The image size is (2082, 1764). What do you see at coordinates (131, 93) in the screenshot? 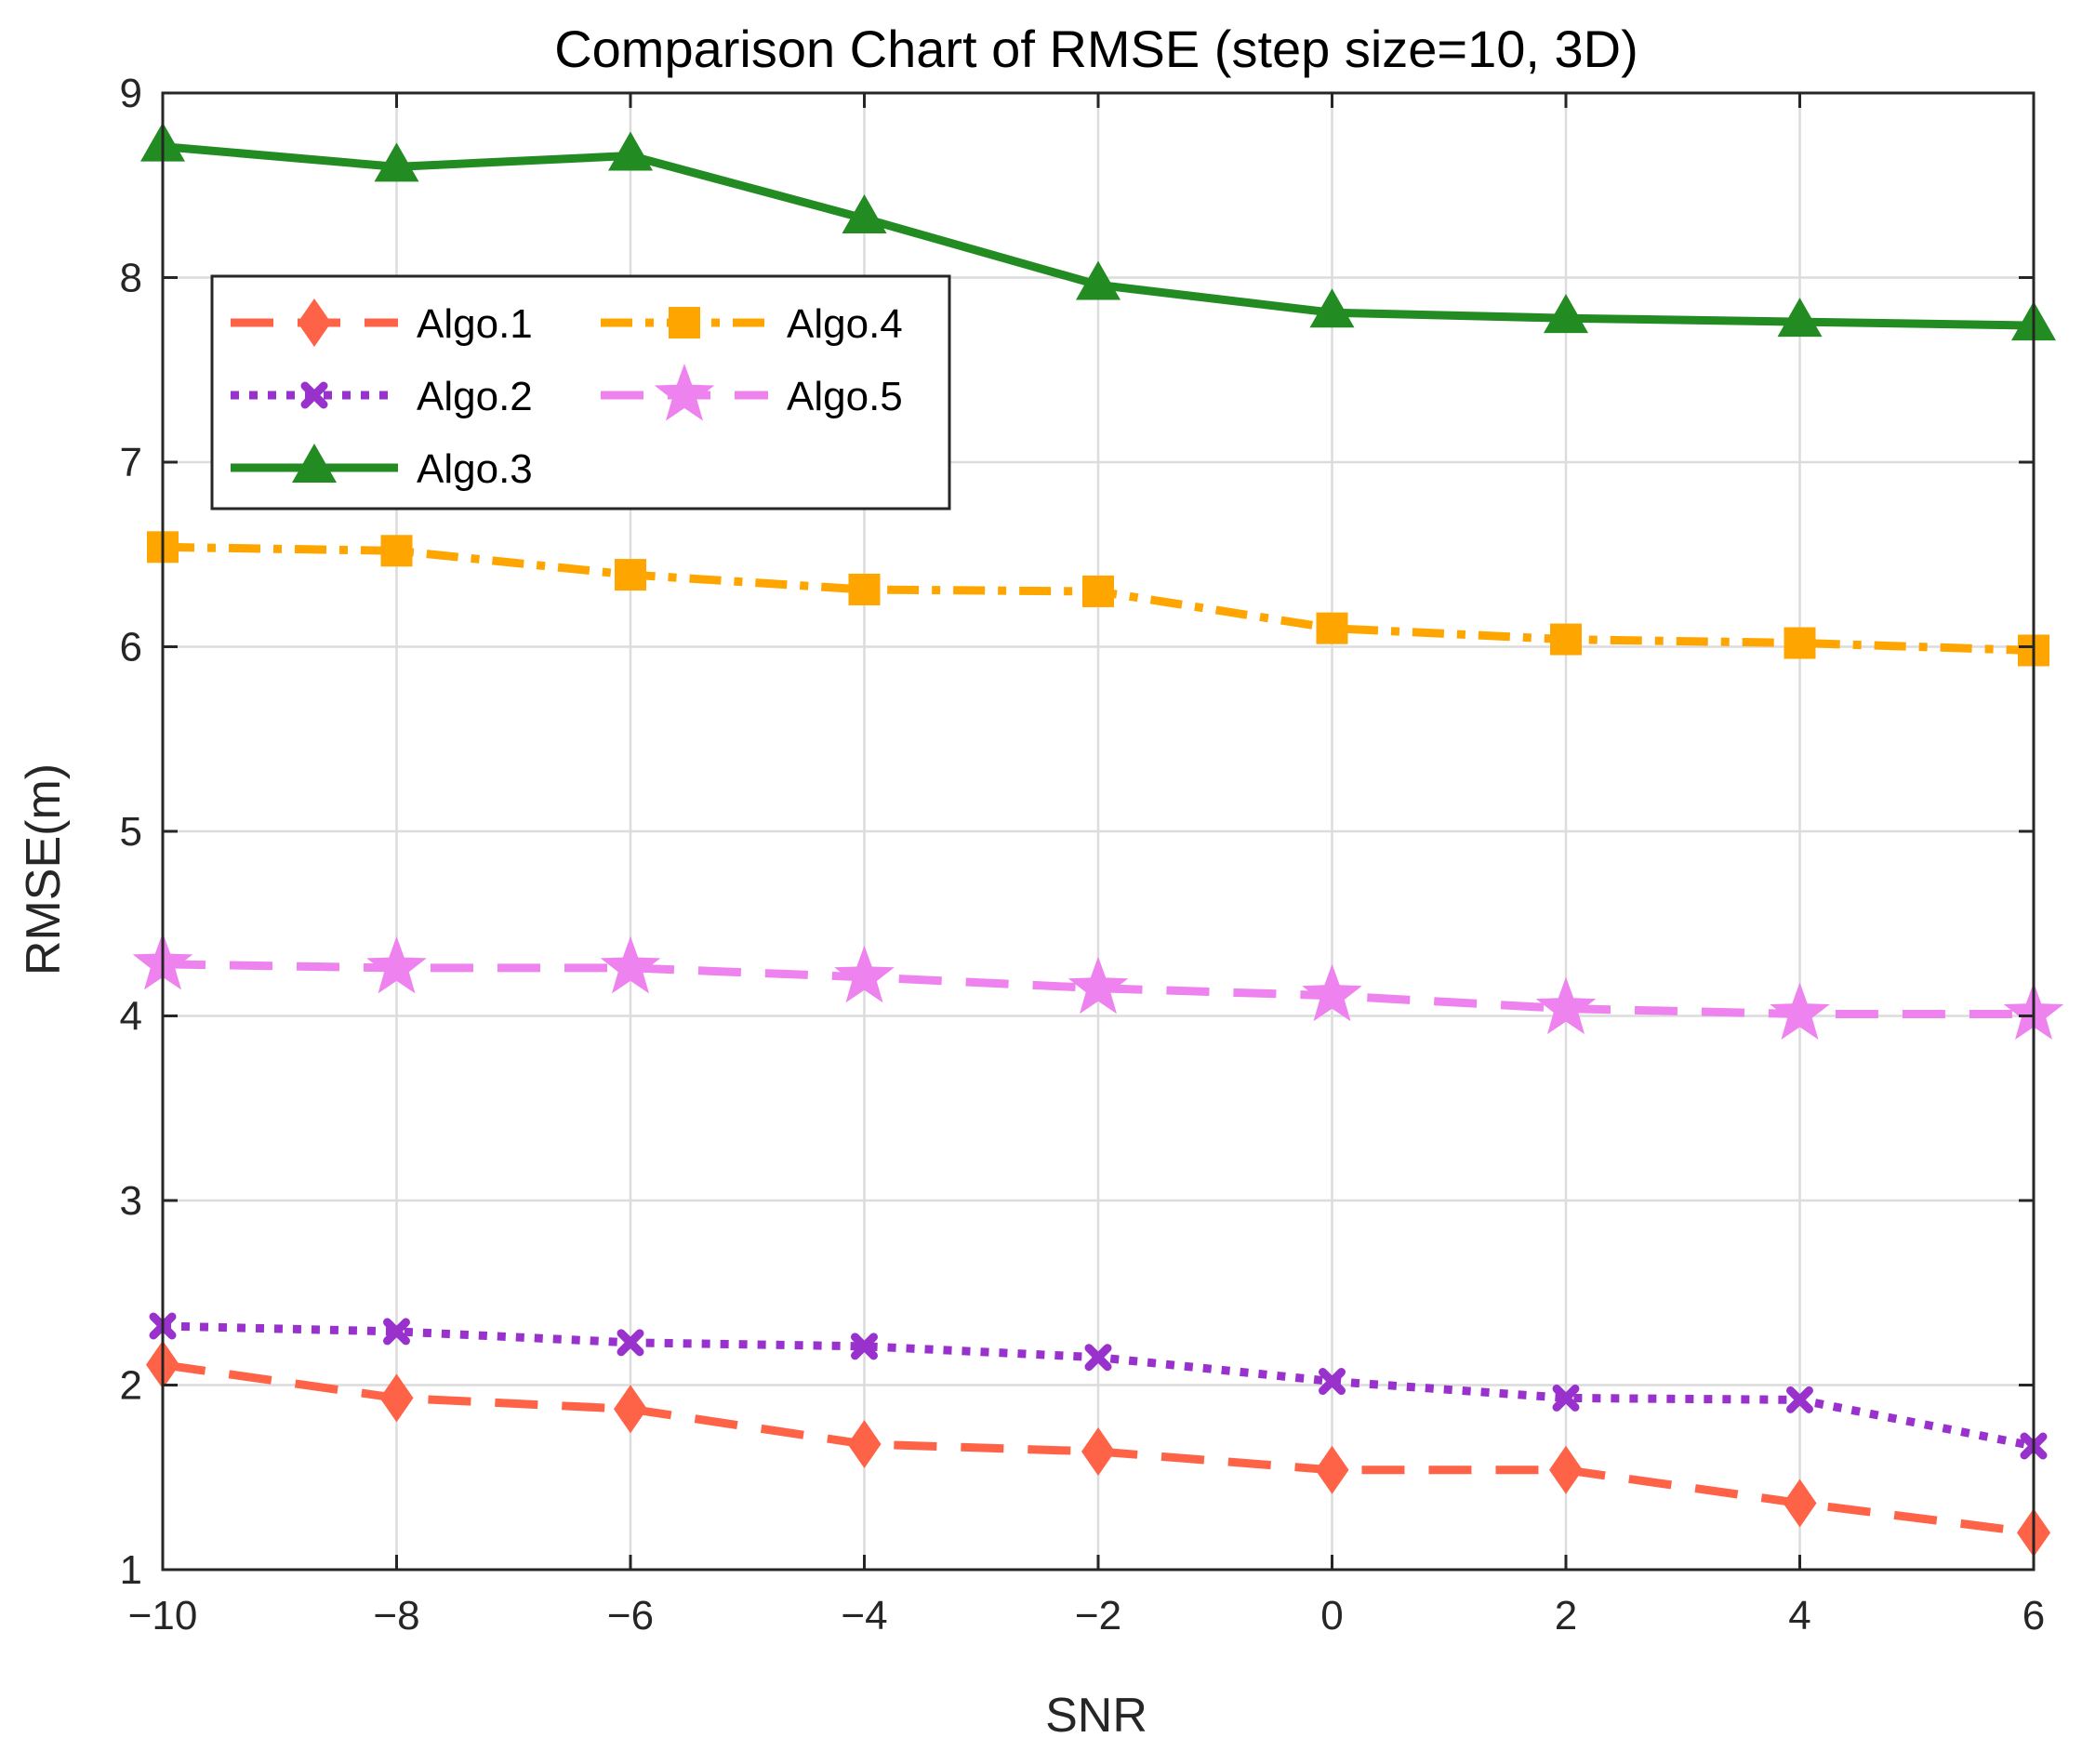
I see `y-tick-label: 9` at bounding box center [131, 93].